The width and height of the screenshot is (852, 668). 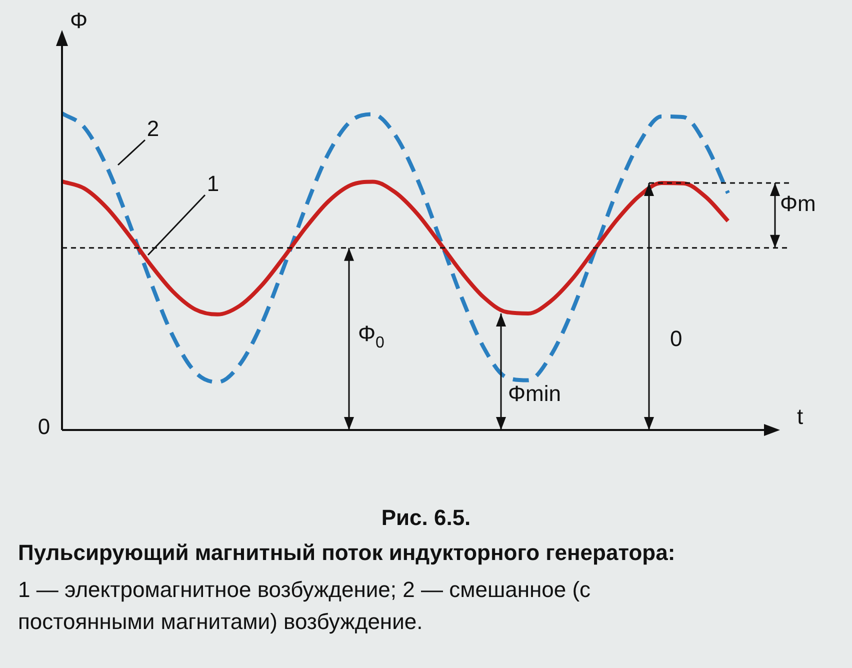 I want to click on text: Рис. 6.5., so click(x=426, y=518).